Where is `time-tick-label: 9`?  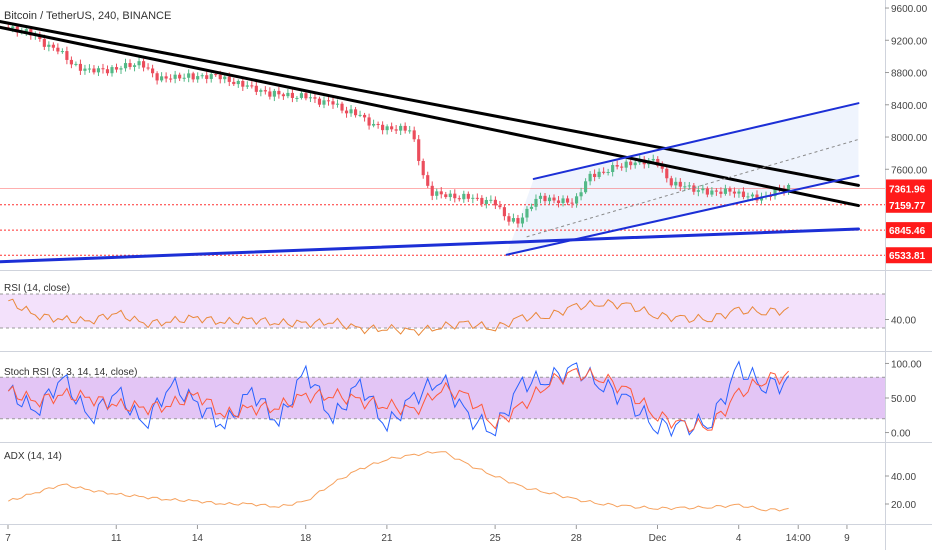 time-tick-label: 9 is located at coordinates (847, 538).